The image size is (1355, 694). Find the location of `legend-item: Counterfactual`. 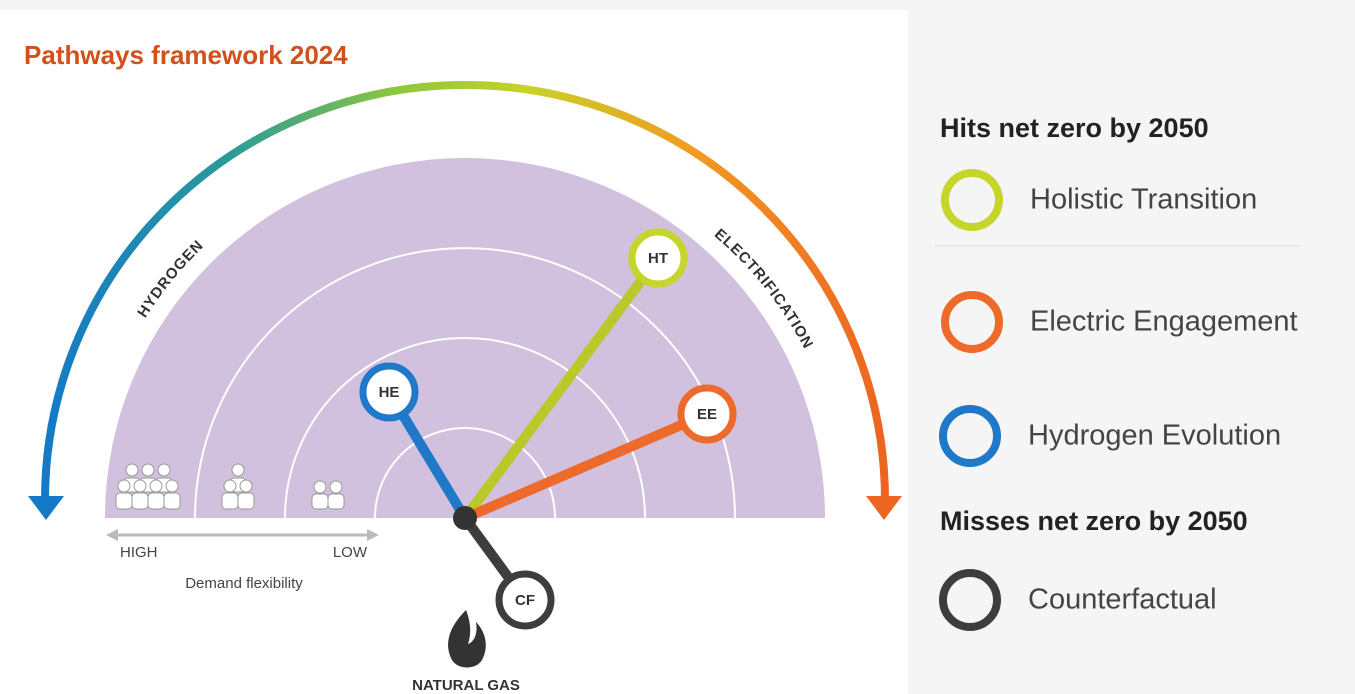

legend-item: Counterfactual is located at coordinates (1122, 600).